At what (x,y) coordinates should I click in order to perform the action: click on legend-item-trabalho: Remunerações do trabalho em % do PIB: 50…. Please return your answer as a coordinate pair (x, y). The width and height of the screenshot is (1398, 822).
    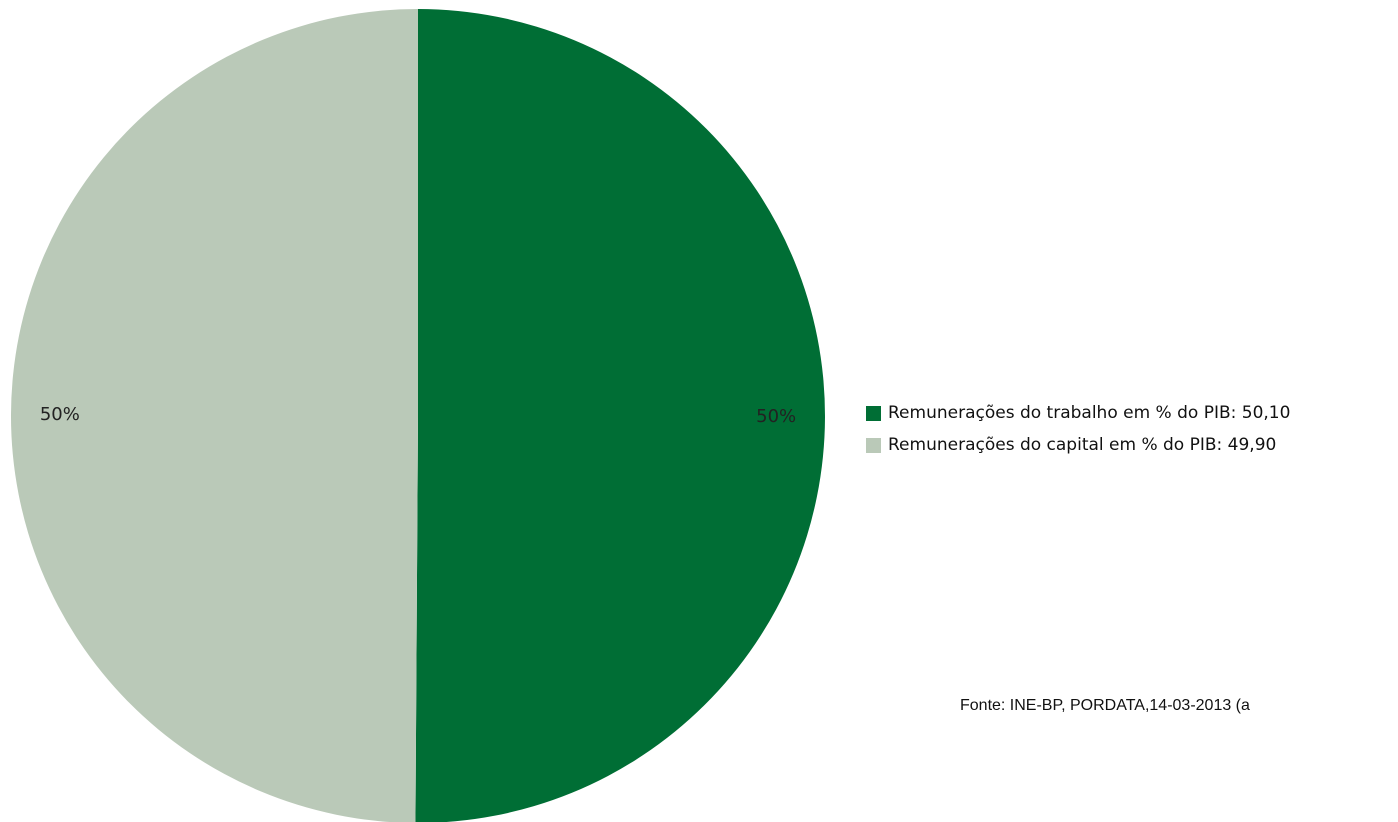
    Looking at the image, I should click on (1078, 413).